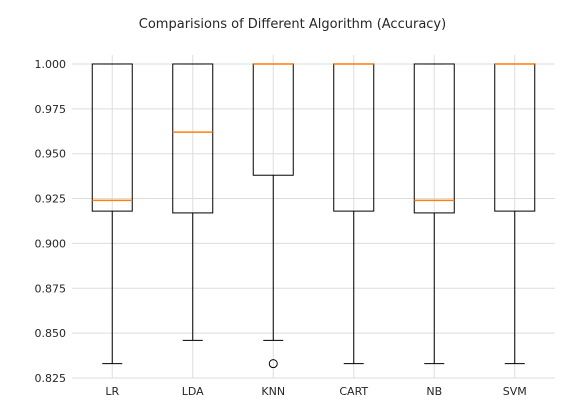 This screenshot has height=410, width=585. Describe the element at coordinates (51, 109) in the screenshot. I see `y-tick-label: 0.975` at that location.